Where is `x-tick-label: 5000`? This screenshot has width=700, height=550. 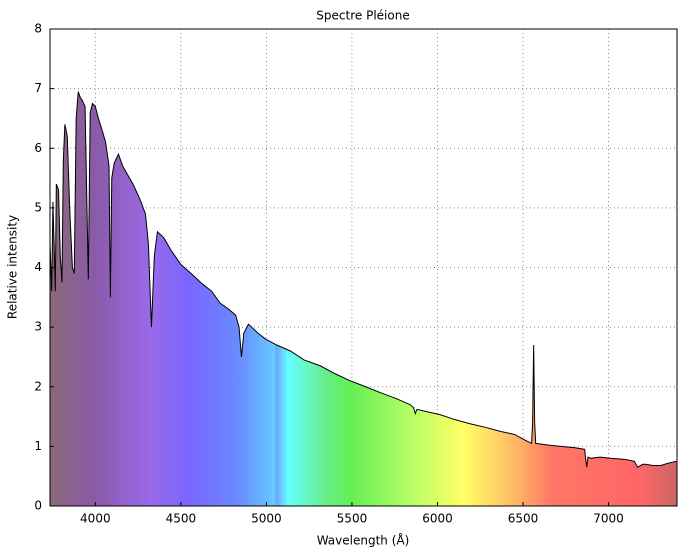 x-tick-label: 5000 is located at coordinates (266, 519).